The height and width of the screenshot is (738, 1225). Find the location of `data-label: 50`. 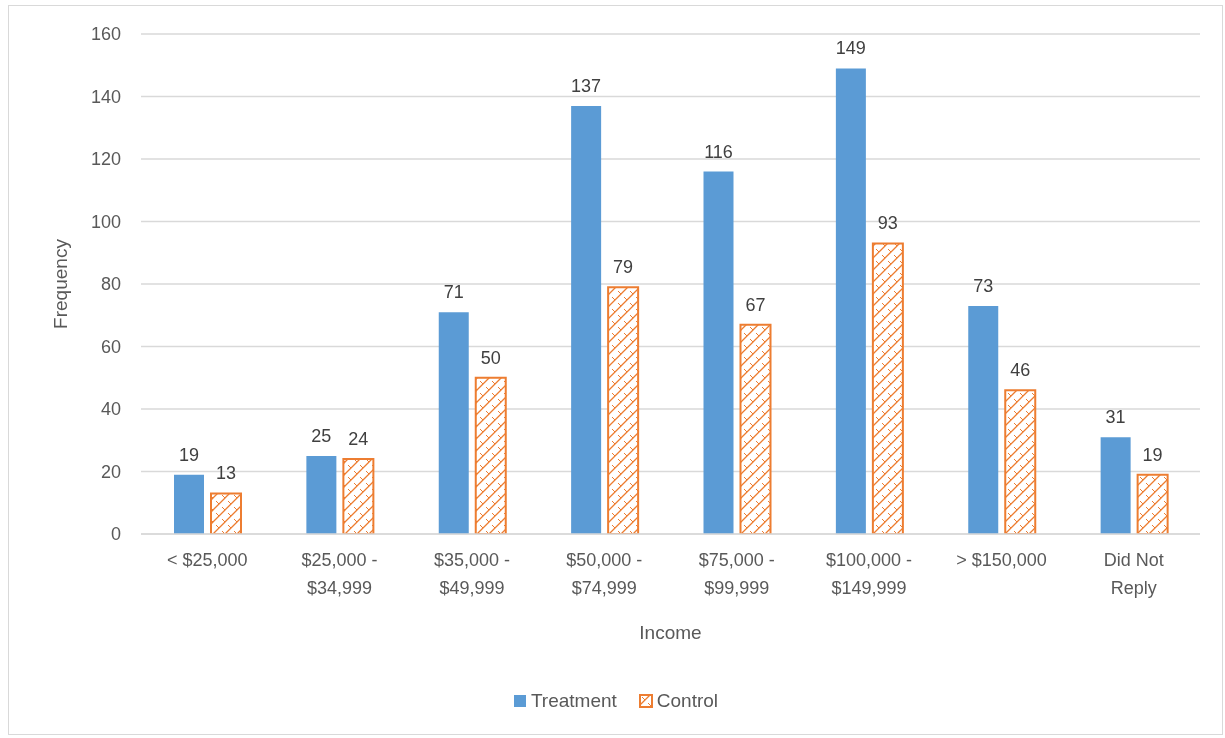

data-label: 50 is located at coordinates (490, 357).